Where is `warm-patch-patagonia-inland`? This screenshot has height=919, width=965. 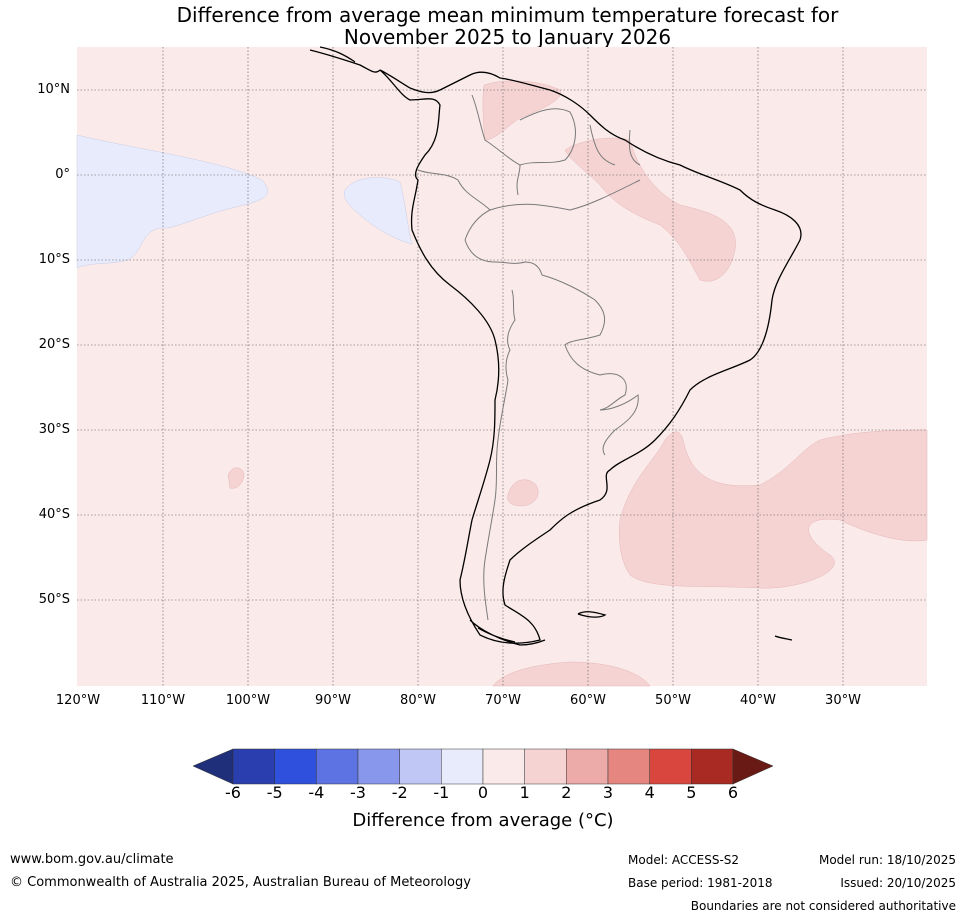 warm-patch-patagonia-inland is located at coordinates (523, 493).